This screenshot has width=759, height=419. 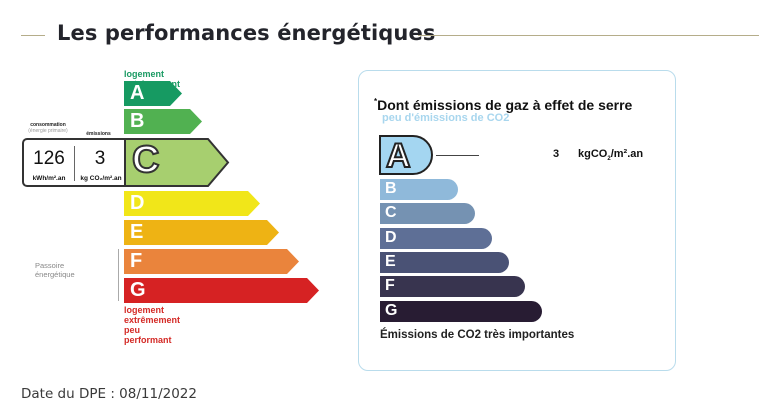 What do you see at coordinates (390, 285) in the screenshot?
I see `ges-class-letter: F` at bounding box center [390, 285].